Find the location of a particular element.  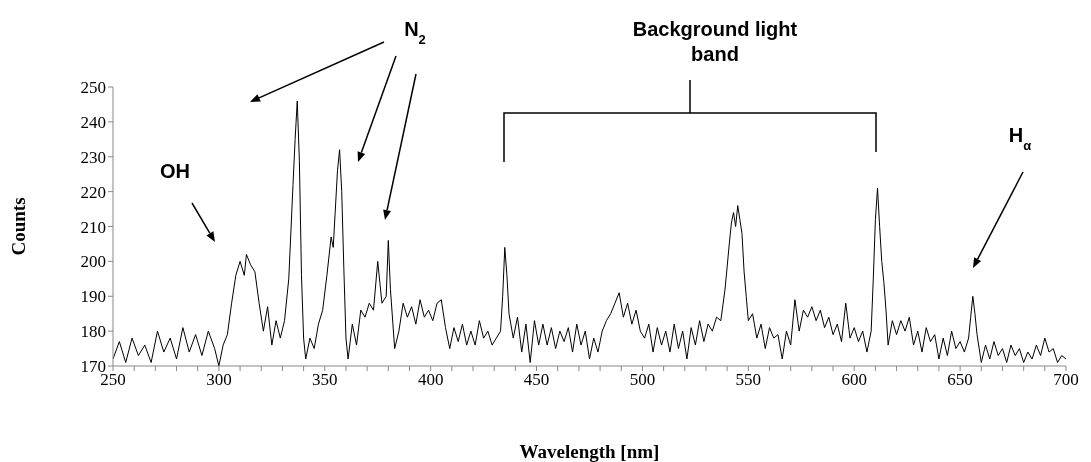

y-tick-label: 220 is located at coordinates (93, 192).